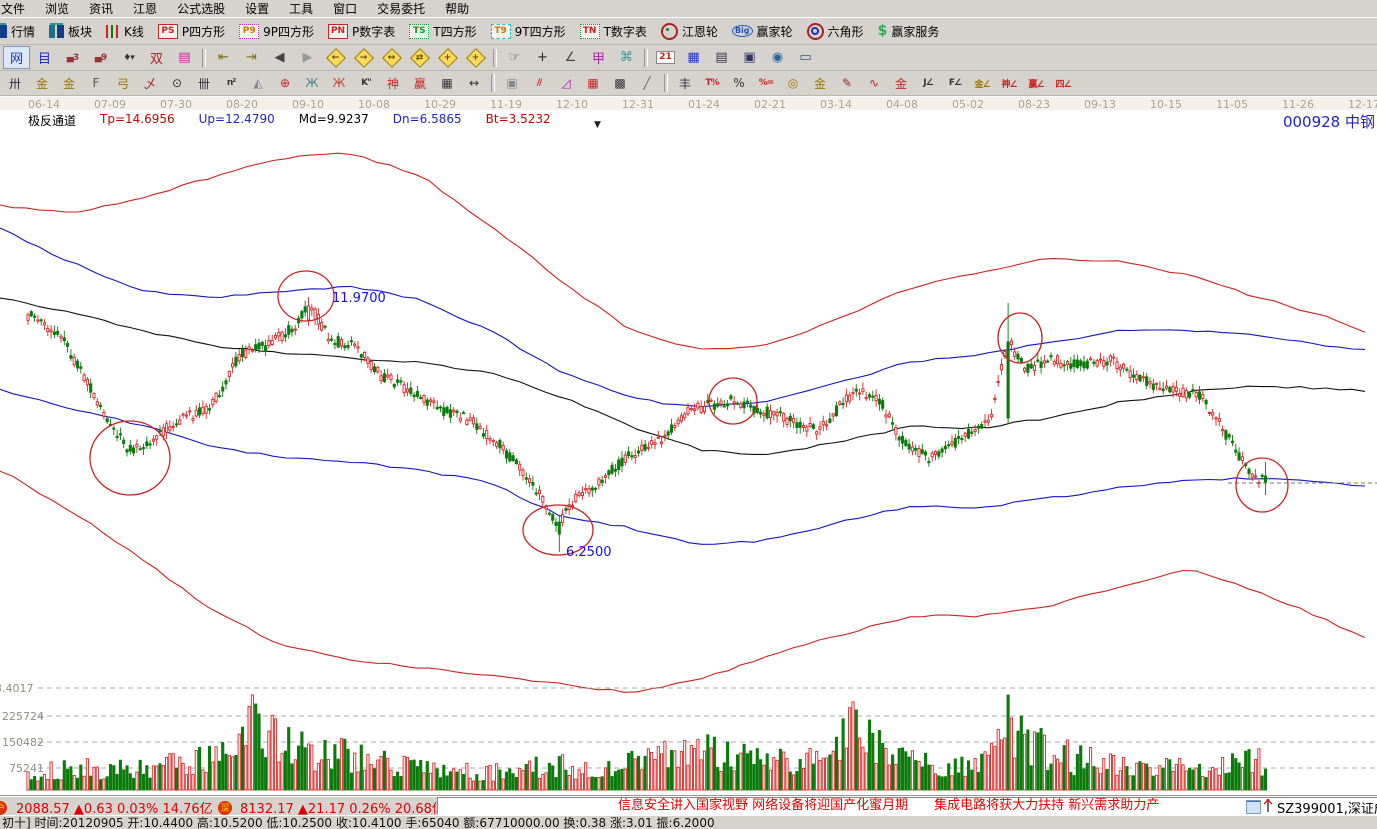  What do you see at coordinates (665, 57) in the screenshot?
I see `calendar-button: 21` at bounding box center [665, 57].